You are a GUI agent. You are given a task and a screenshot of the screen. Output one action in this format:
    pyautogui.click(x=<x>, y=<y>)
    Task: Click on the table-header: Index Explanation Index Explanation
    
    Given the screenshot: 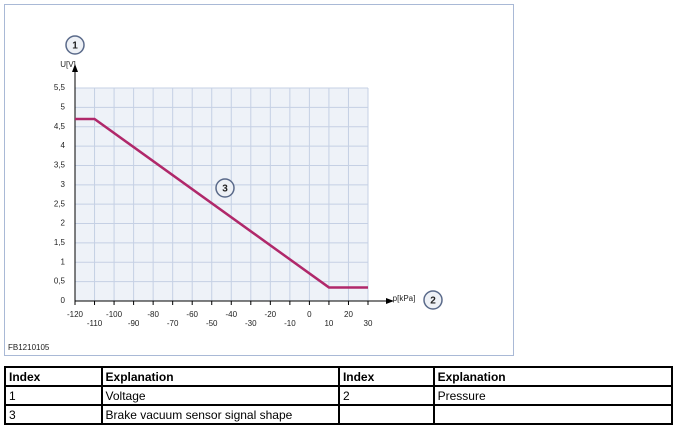 What is the action you would take?
    pyautogui.click(x=339, y=376)
    